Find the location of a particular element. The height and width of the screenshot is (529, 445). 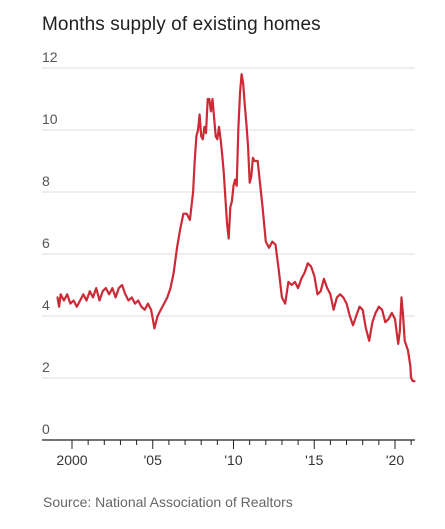

y-tick-label-6: 6 is located at coordinates (46, 243).